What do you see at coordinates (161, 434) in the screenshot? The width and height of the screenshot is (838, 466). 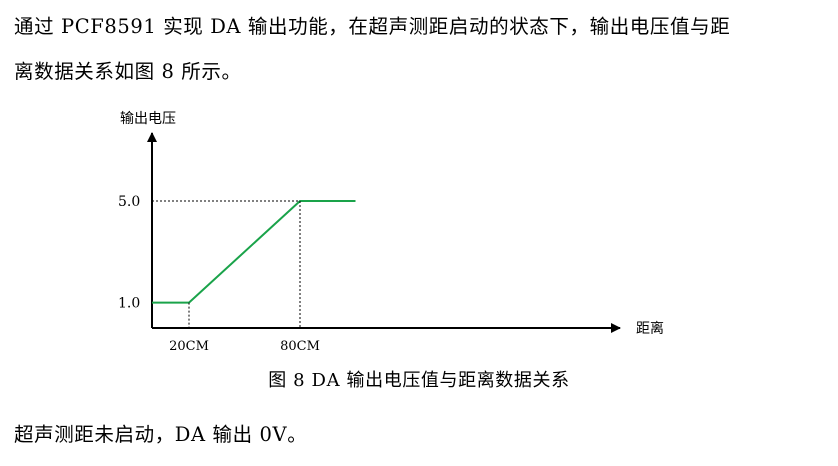 I see `paragraph-3: 超声测距未启动，DA 输出 0V。` at bounding box center [161, 434].